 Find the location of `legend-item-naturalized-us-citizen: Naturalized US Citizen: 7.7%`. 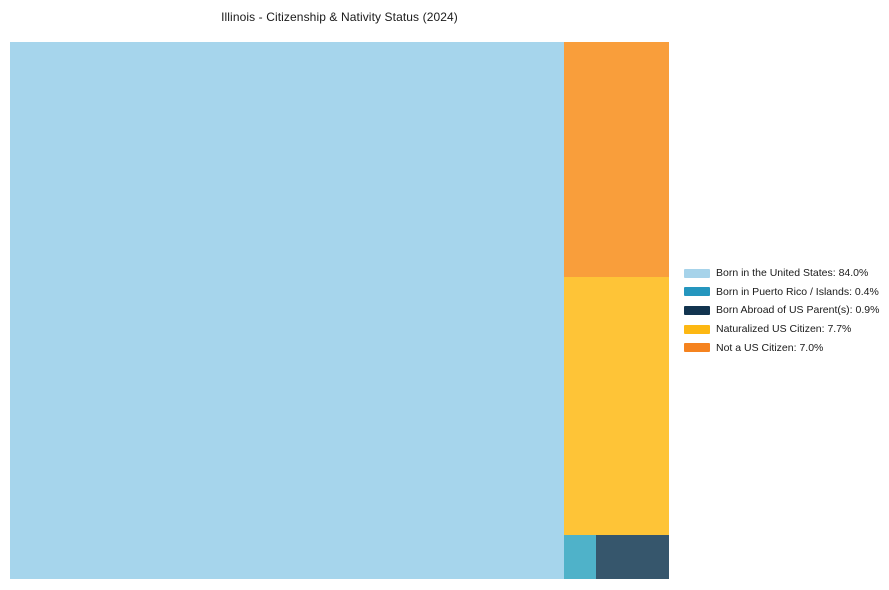

legend-item-naturalized-us-citizen: Naturalized US Citizen: 7.7% is located at coordinates (781, 329).